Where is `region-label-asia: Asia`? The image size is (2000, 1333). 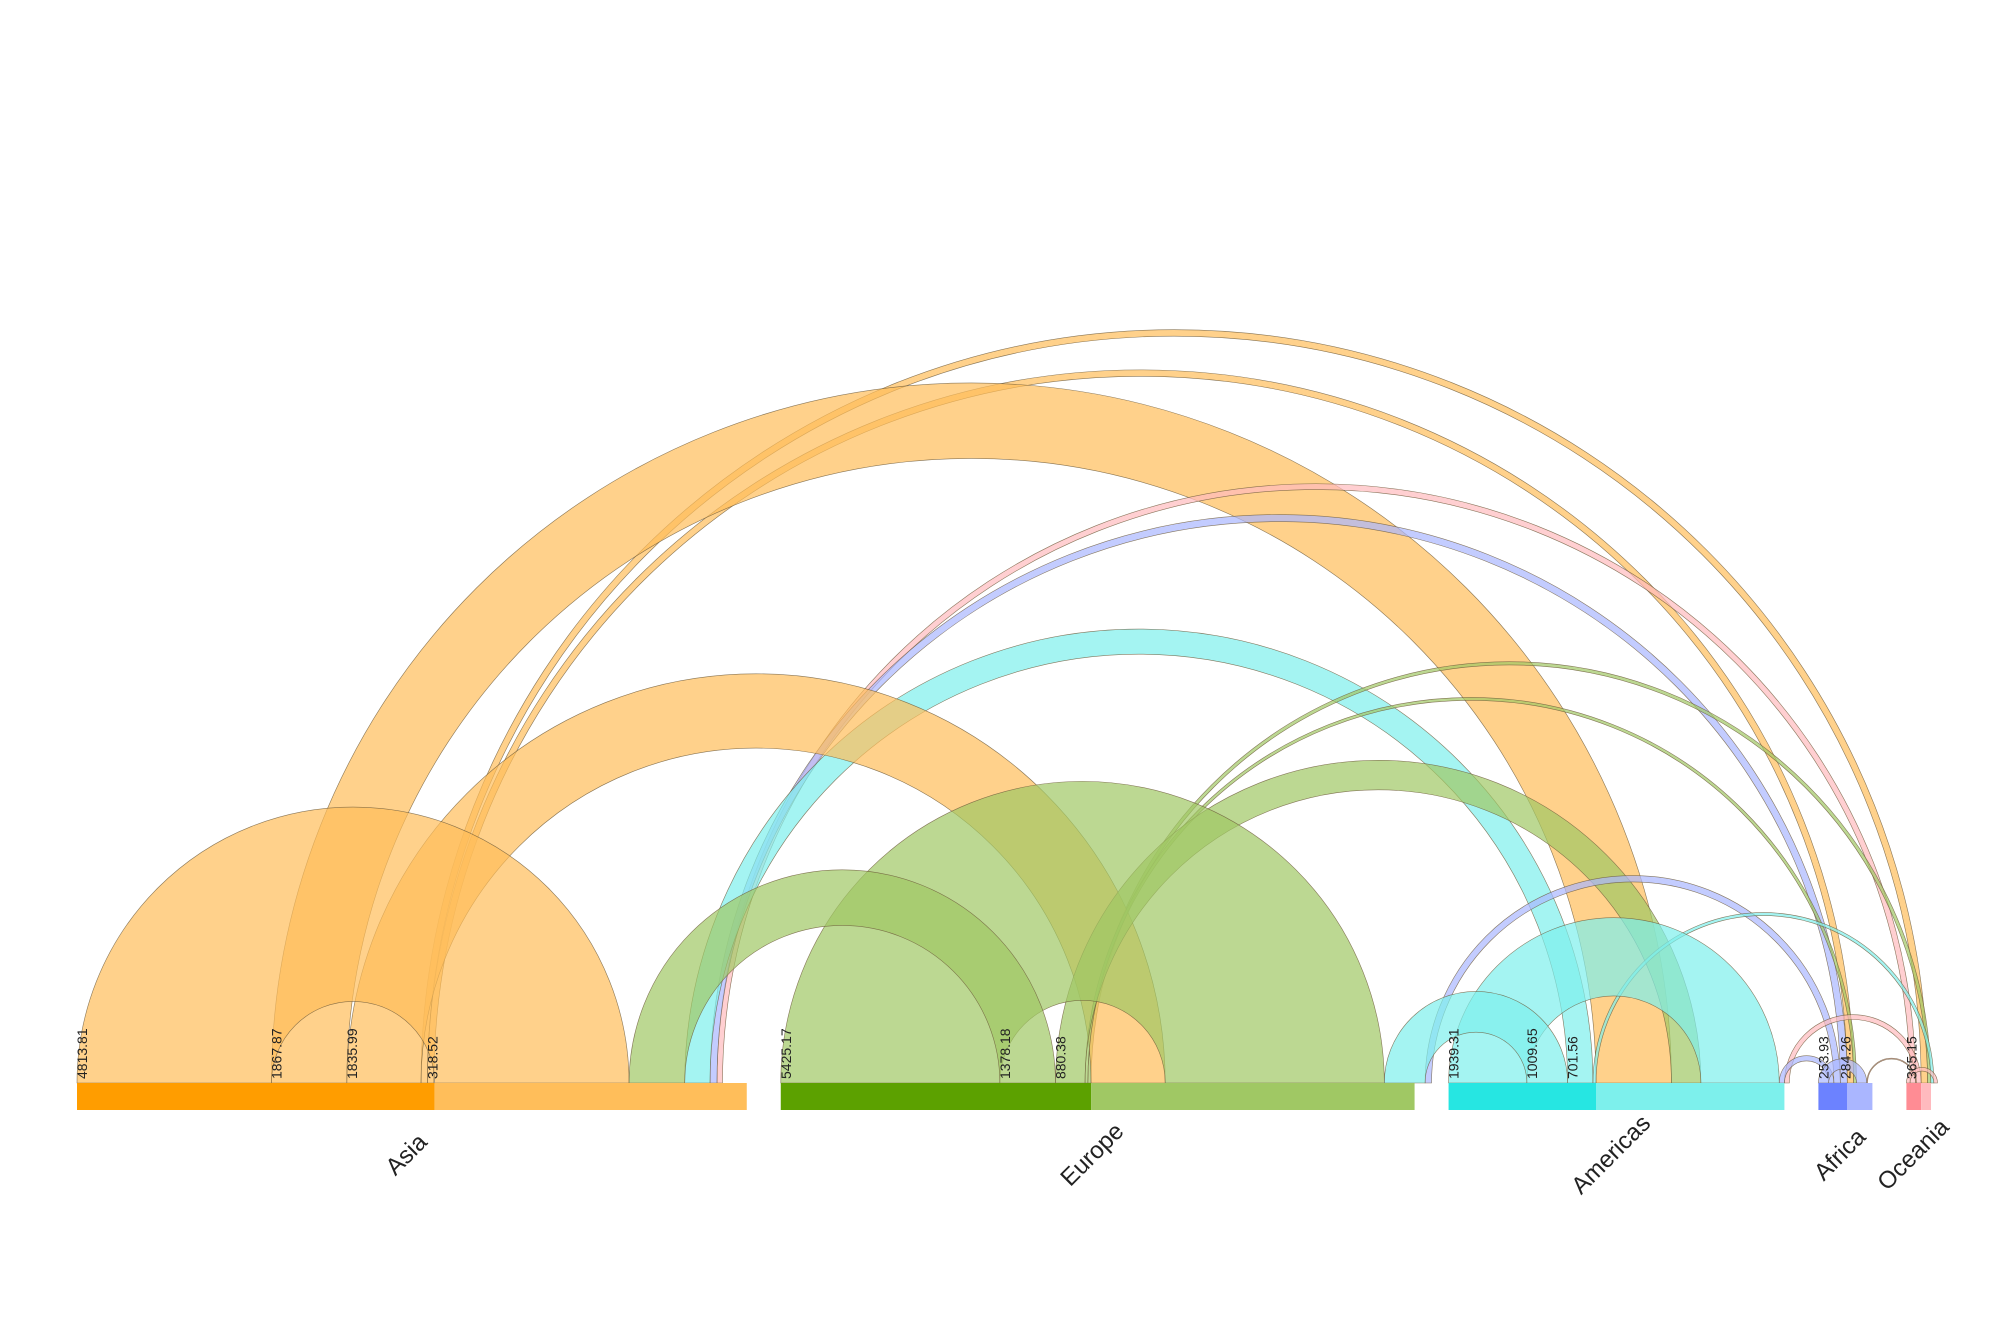 region-label-asia: Asia is located at coordinates (407, 1154).